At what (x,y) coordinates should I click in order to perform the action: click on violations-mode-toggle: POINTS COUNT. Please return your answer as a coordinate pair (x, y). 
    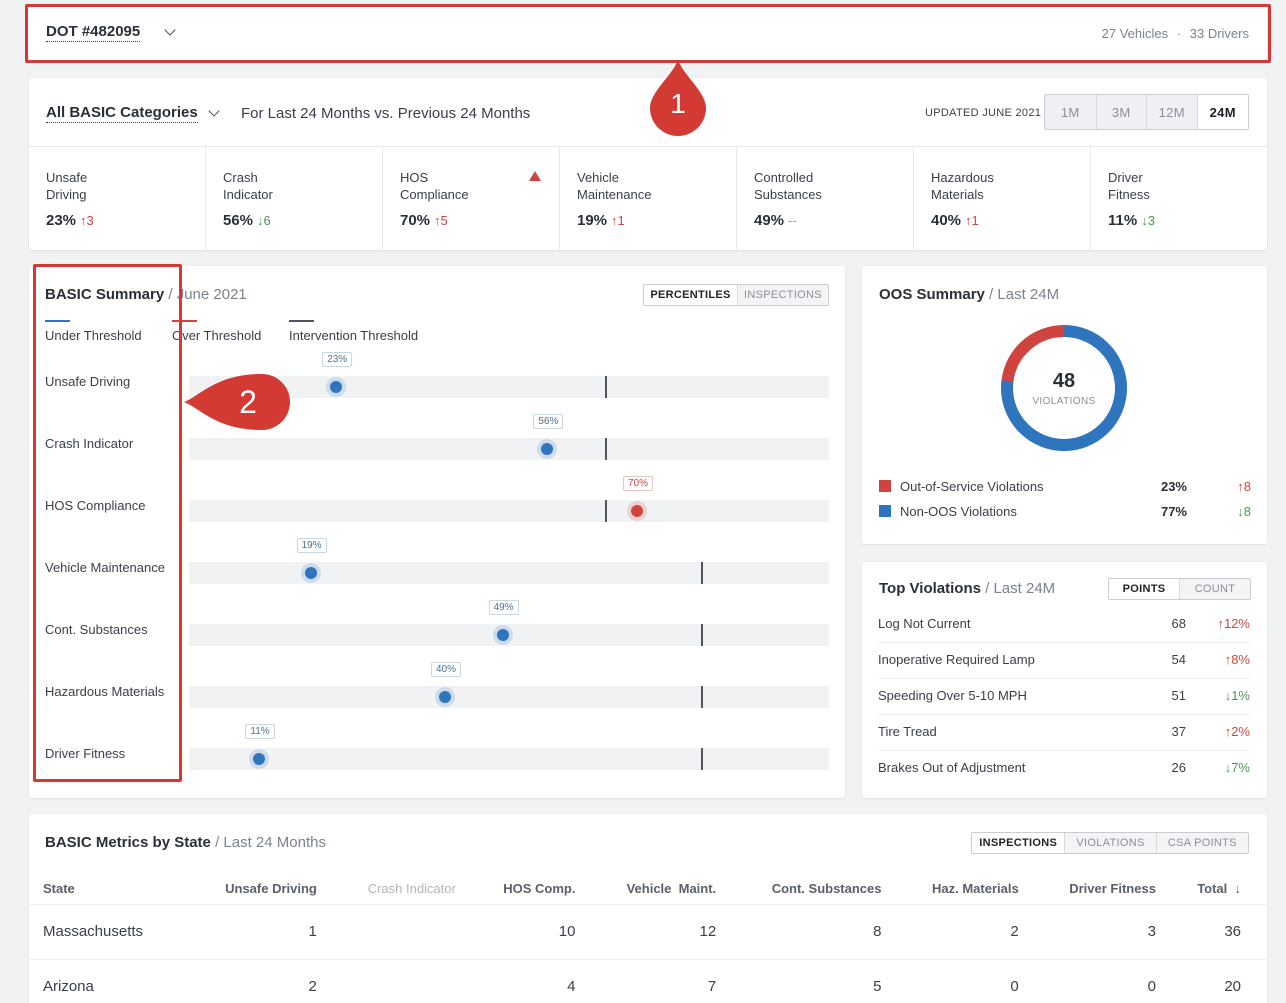
    Looking at the image, I should click on (1179, 589).